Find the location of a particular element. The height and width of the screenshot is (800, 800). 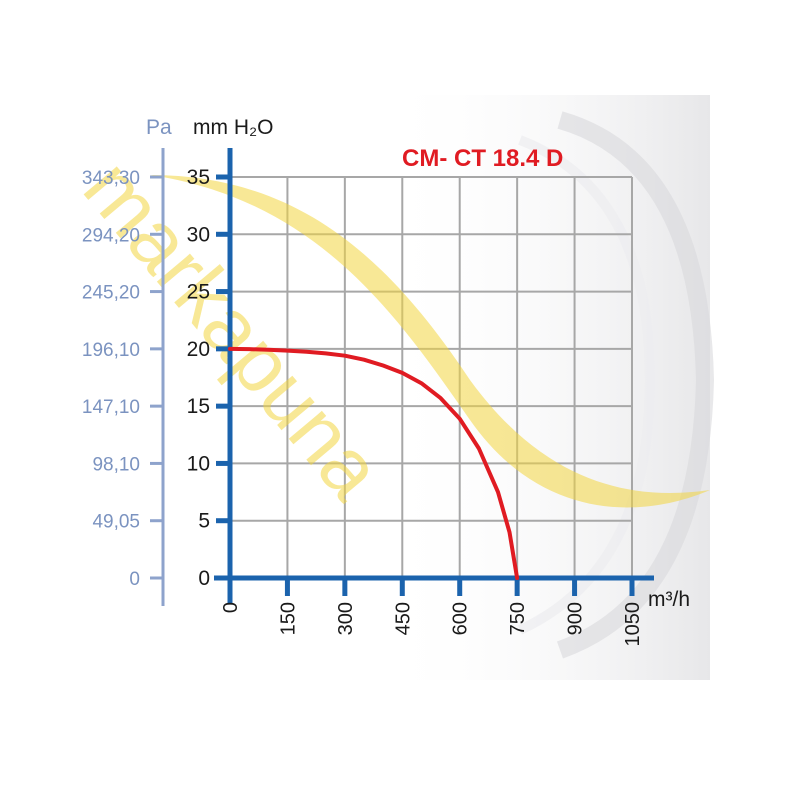

pa-tick-label: 49,05 is located at coordinates (116, 522).